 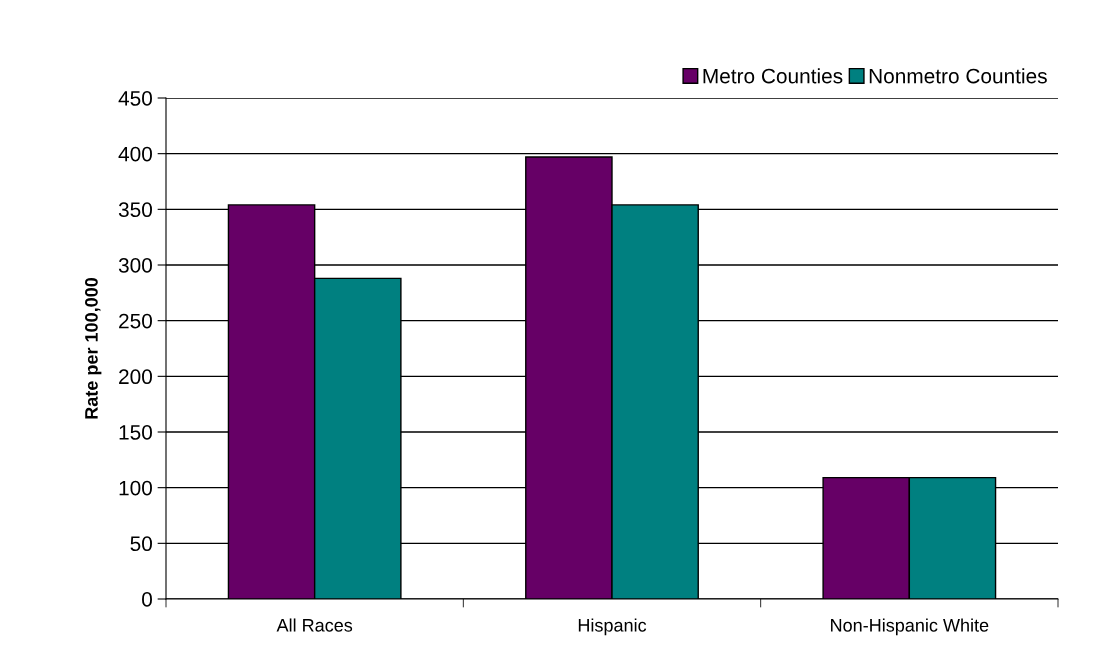 What do you see at coordinates (141, 544) in the screenshot?
I see `y-tick-label: 50` at bounding box center [141, 544].